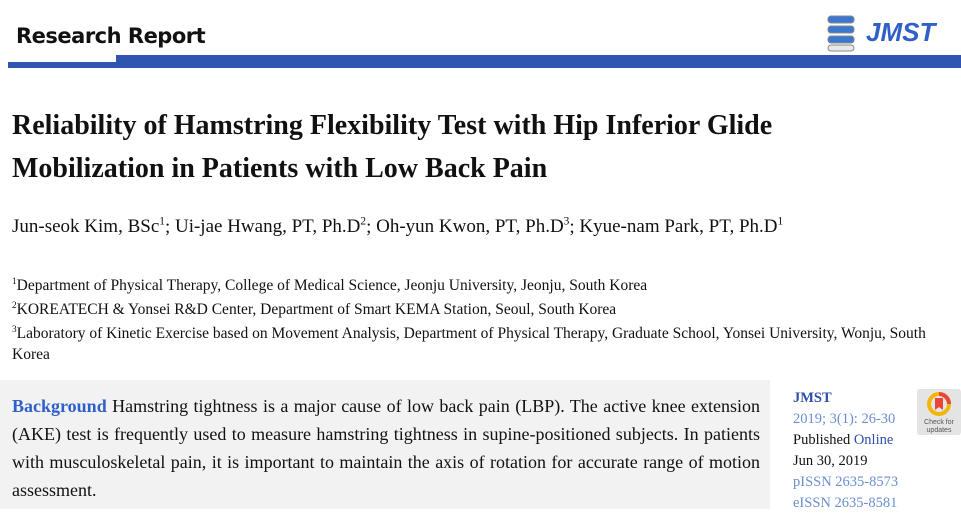 The image size is (961, 514). What do you see at coordinates (538, 61) in the screenshot?
I see `header-rule-thick` at bounding box center [538, 61].